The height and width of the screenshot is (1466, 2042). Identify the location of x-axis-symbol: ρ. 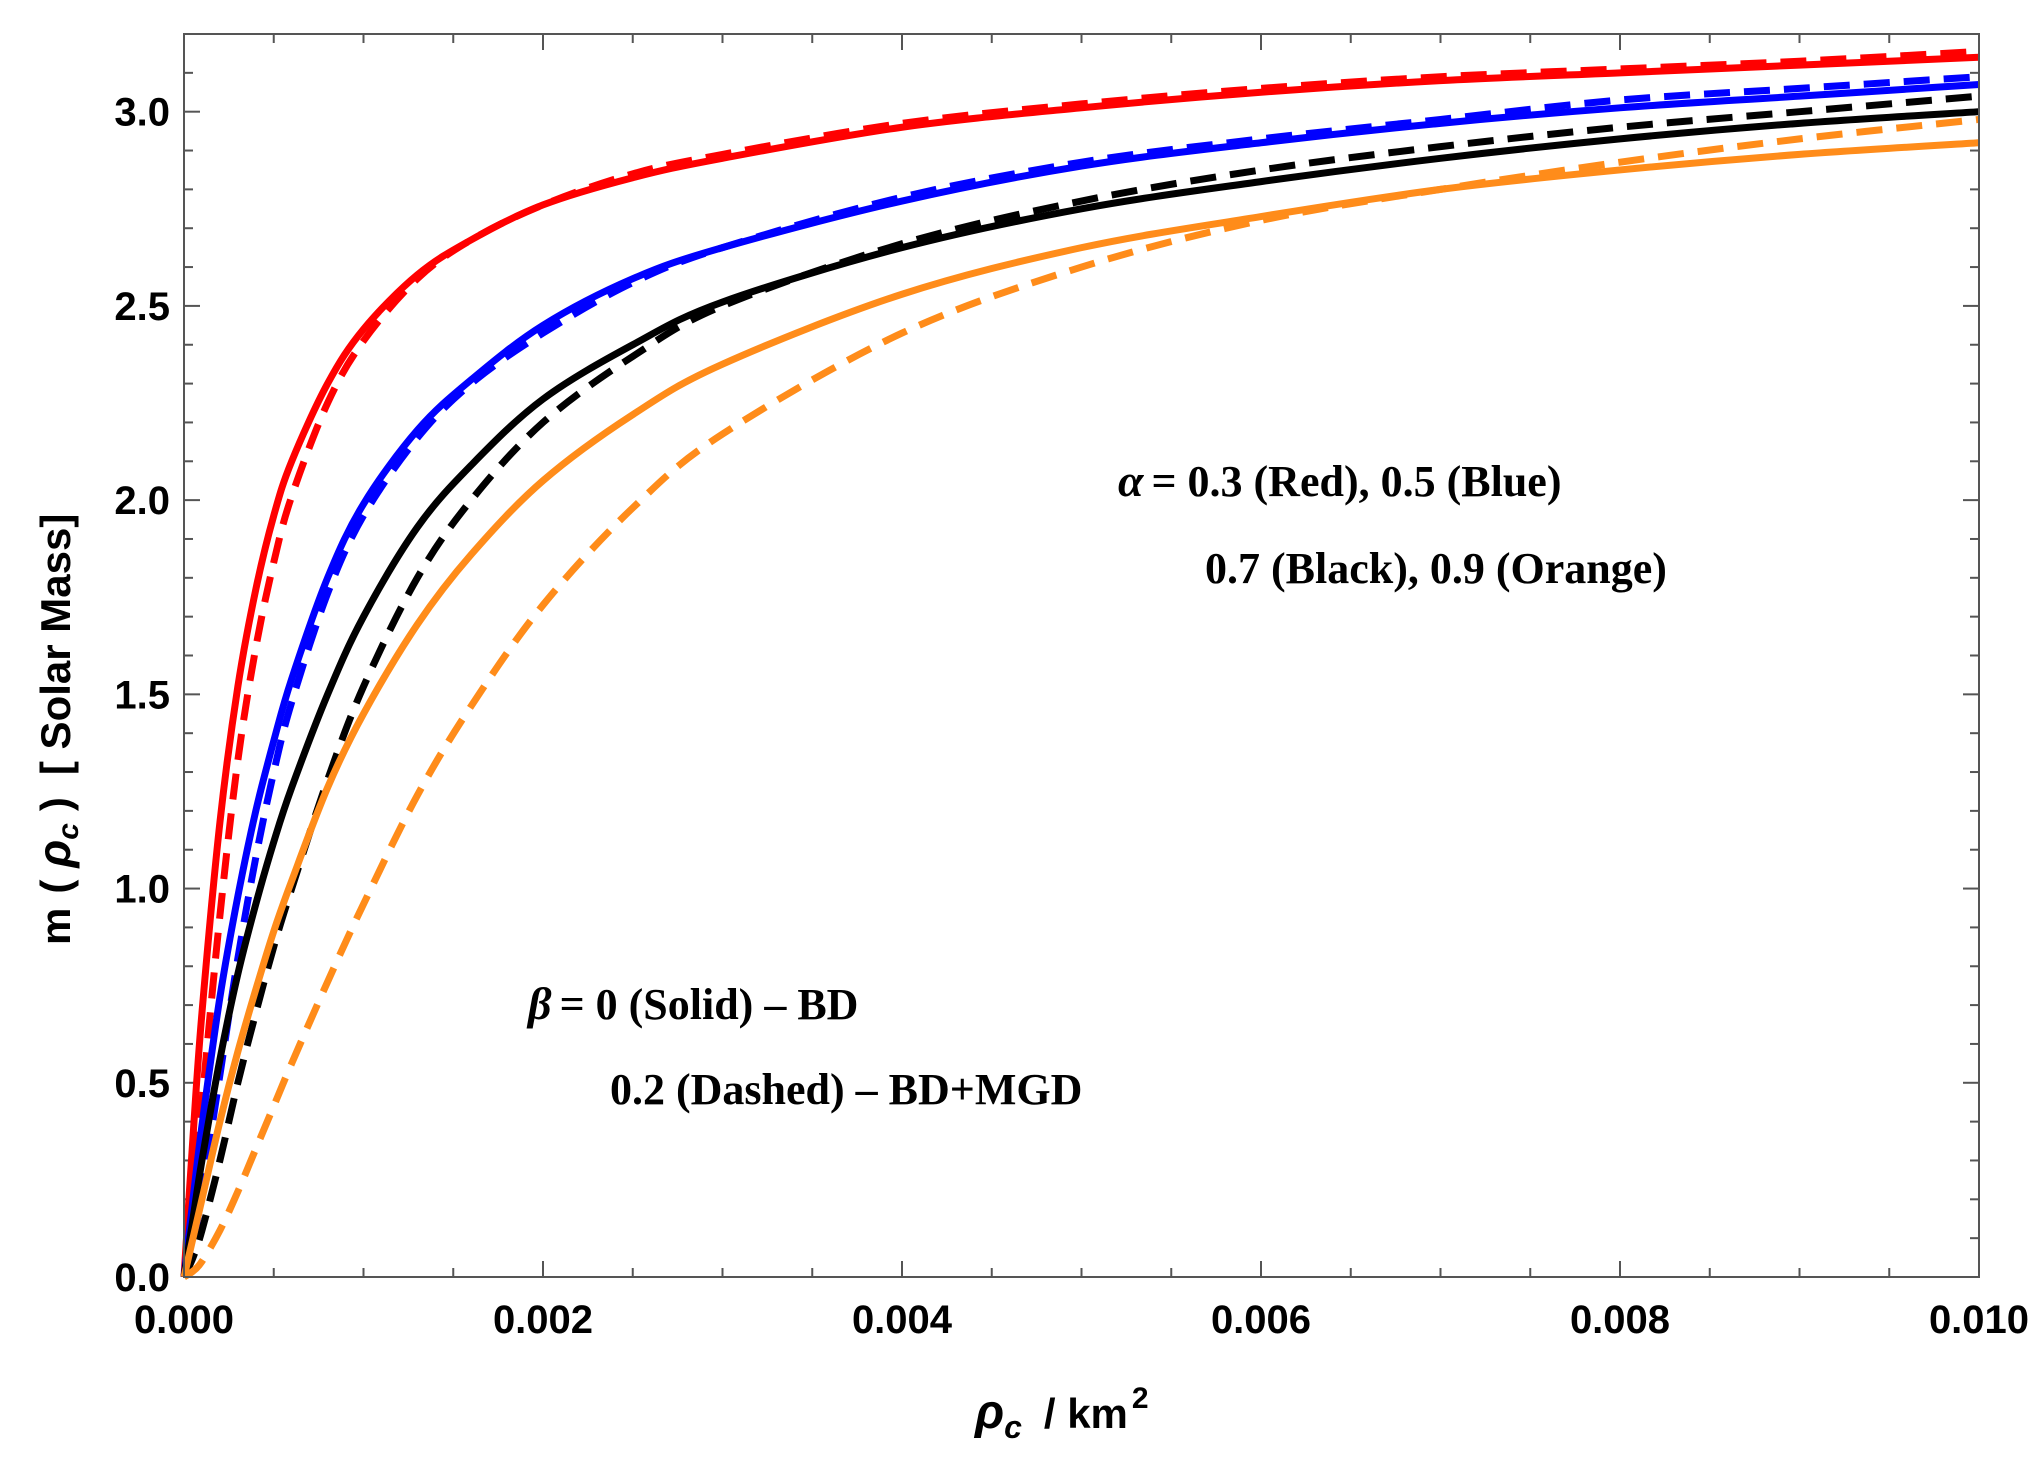
(988, 1412).